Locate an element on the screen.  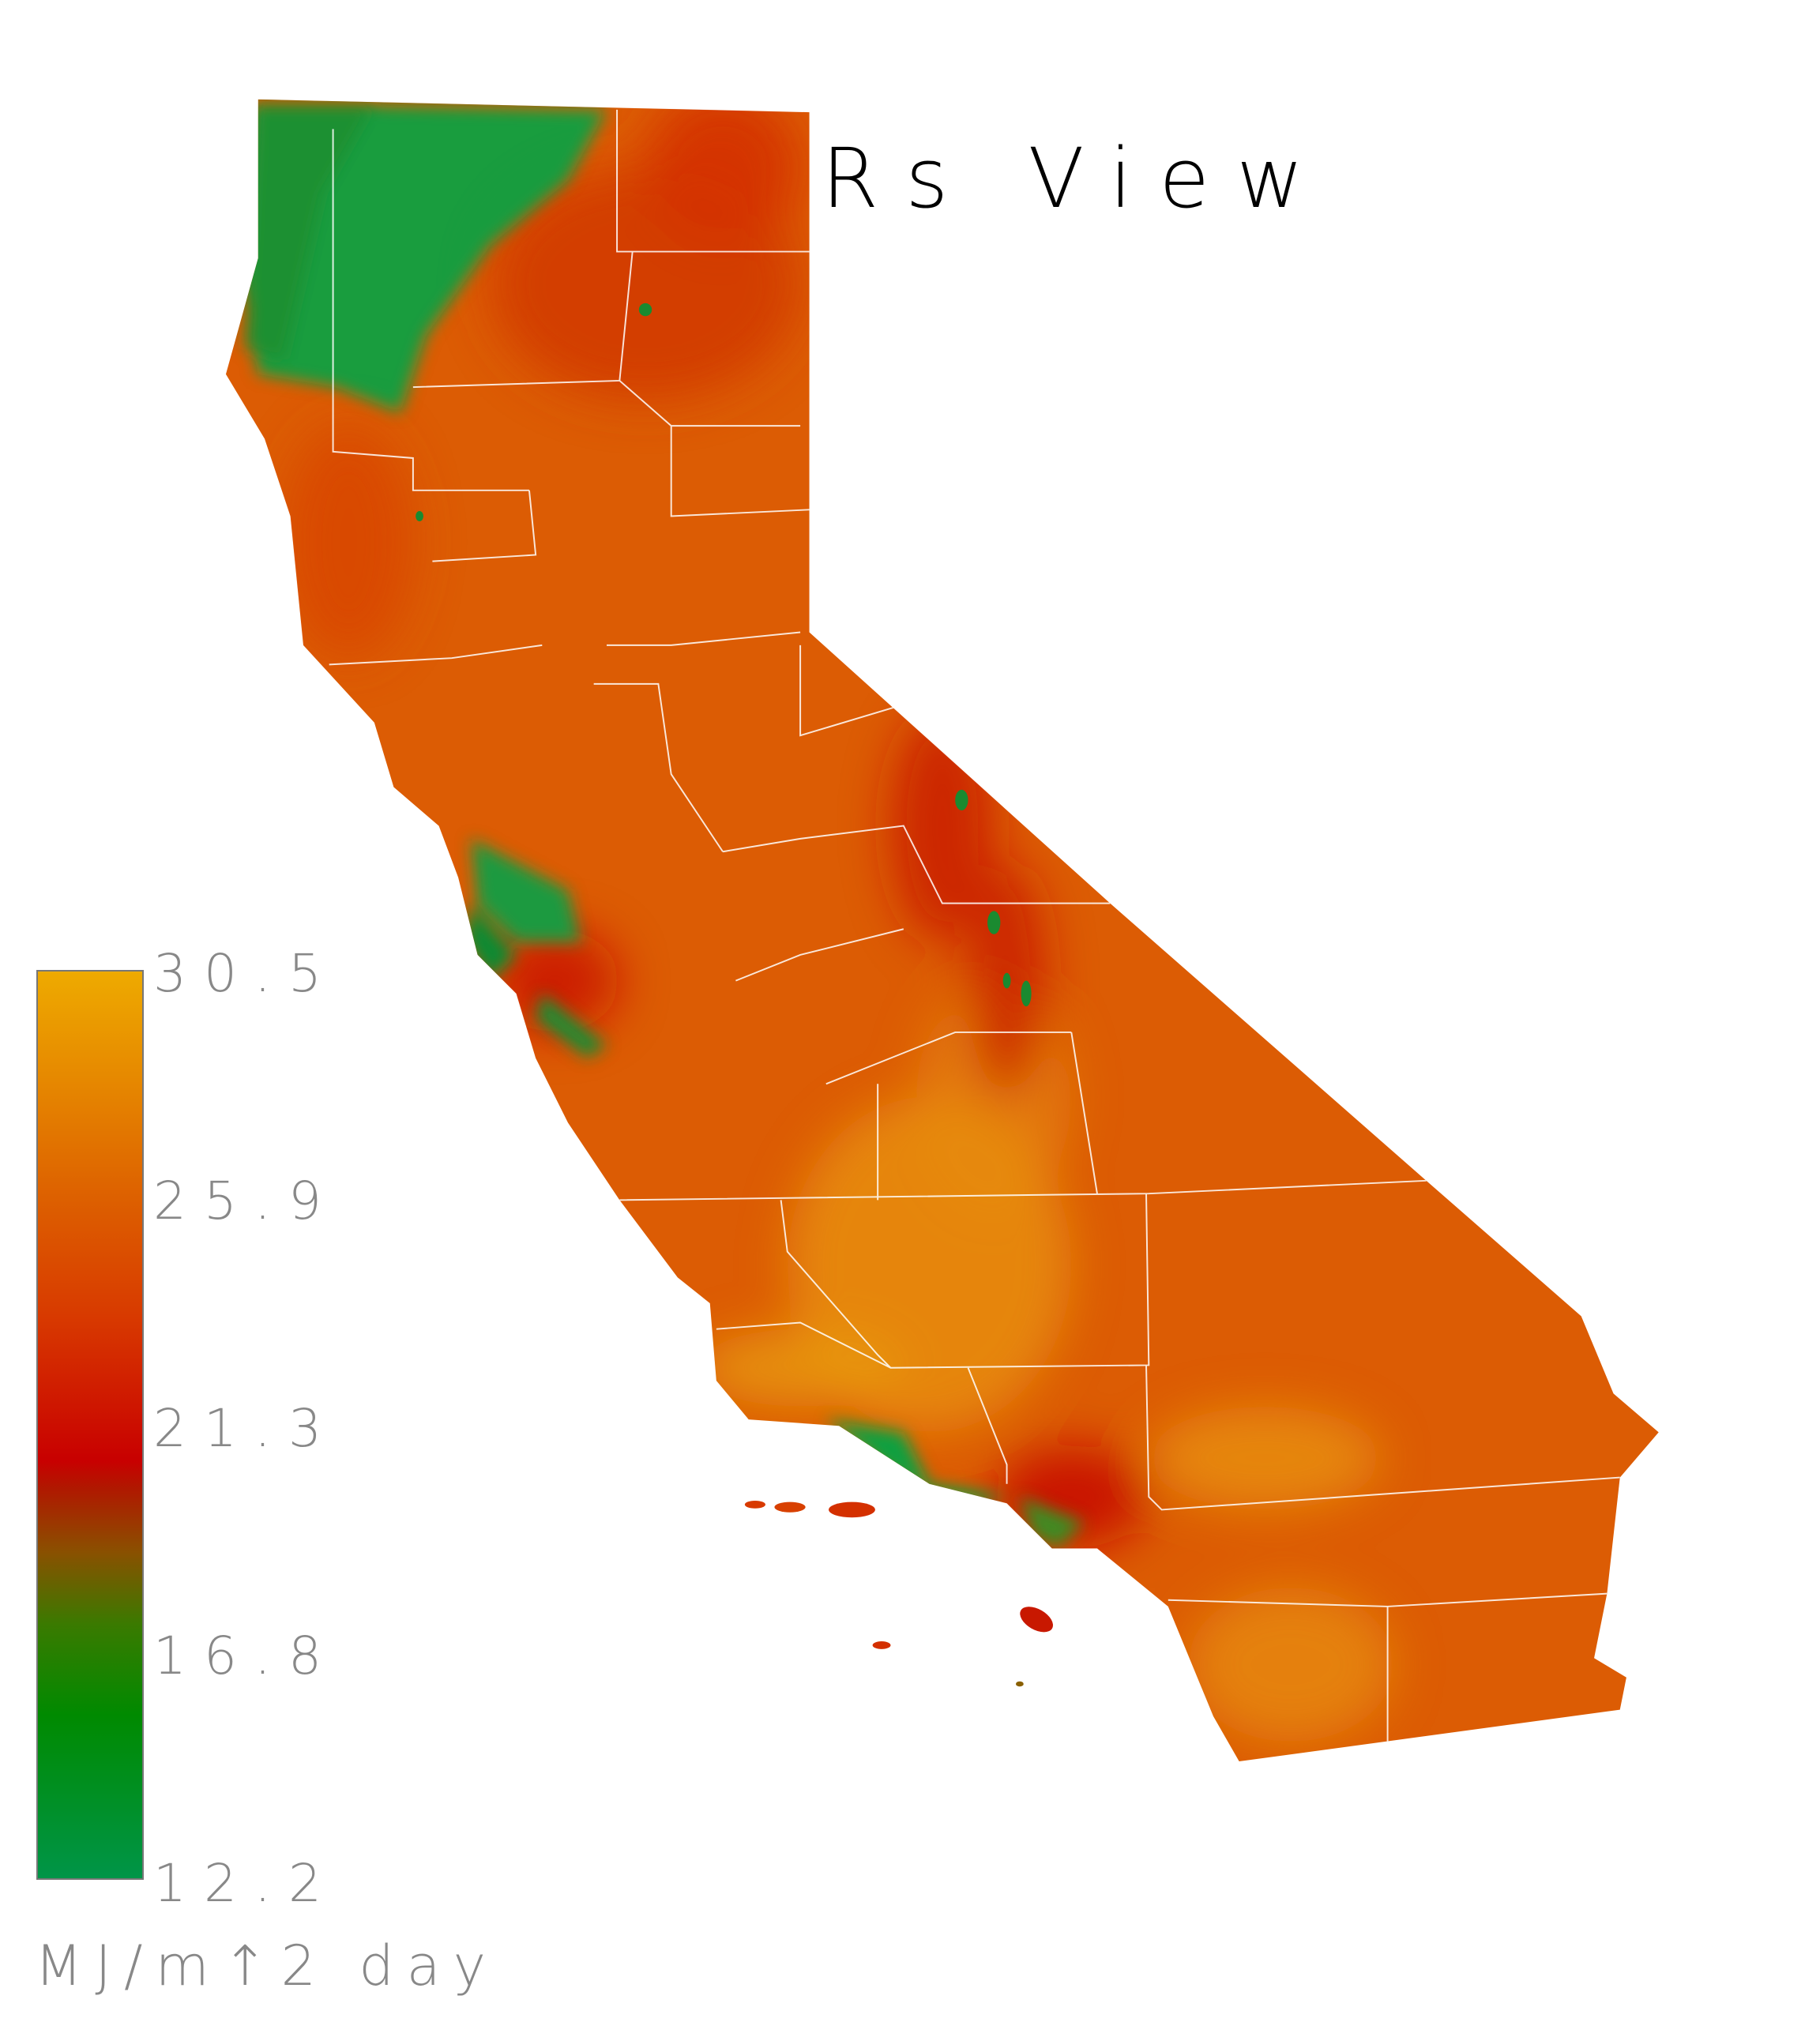
colorbar is located at coordinates (90, 1425).